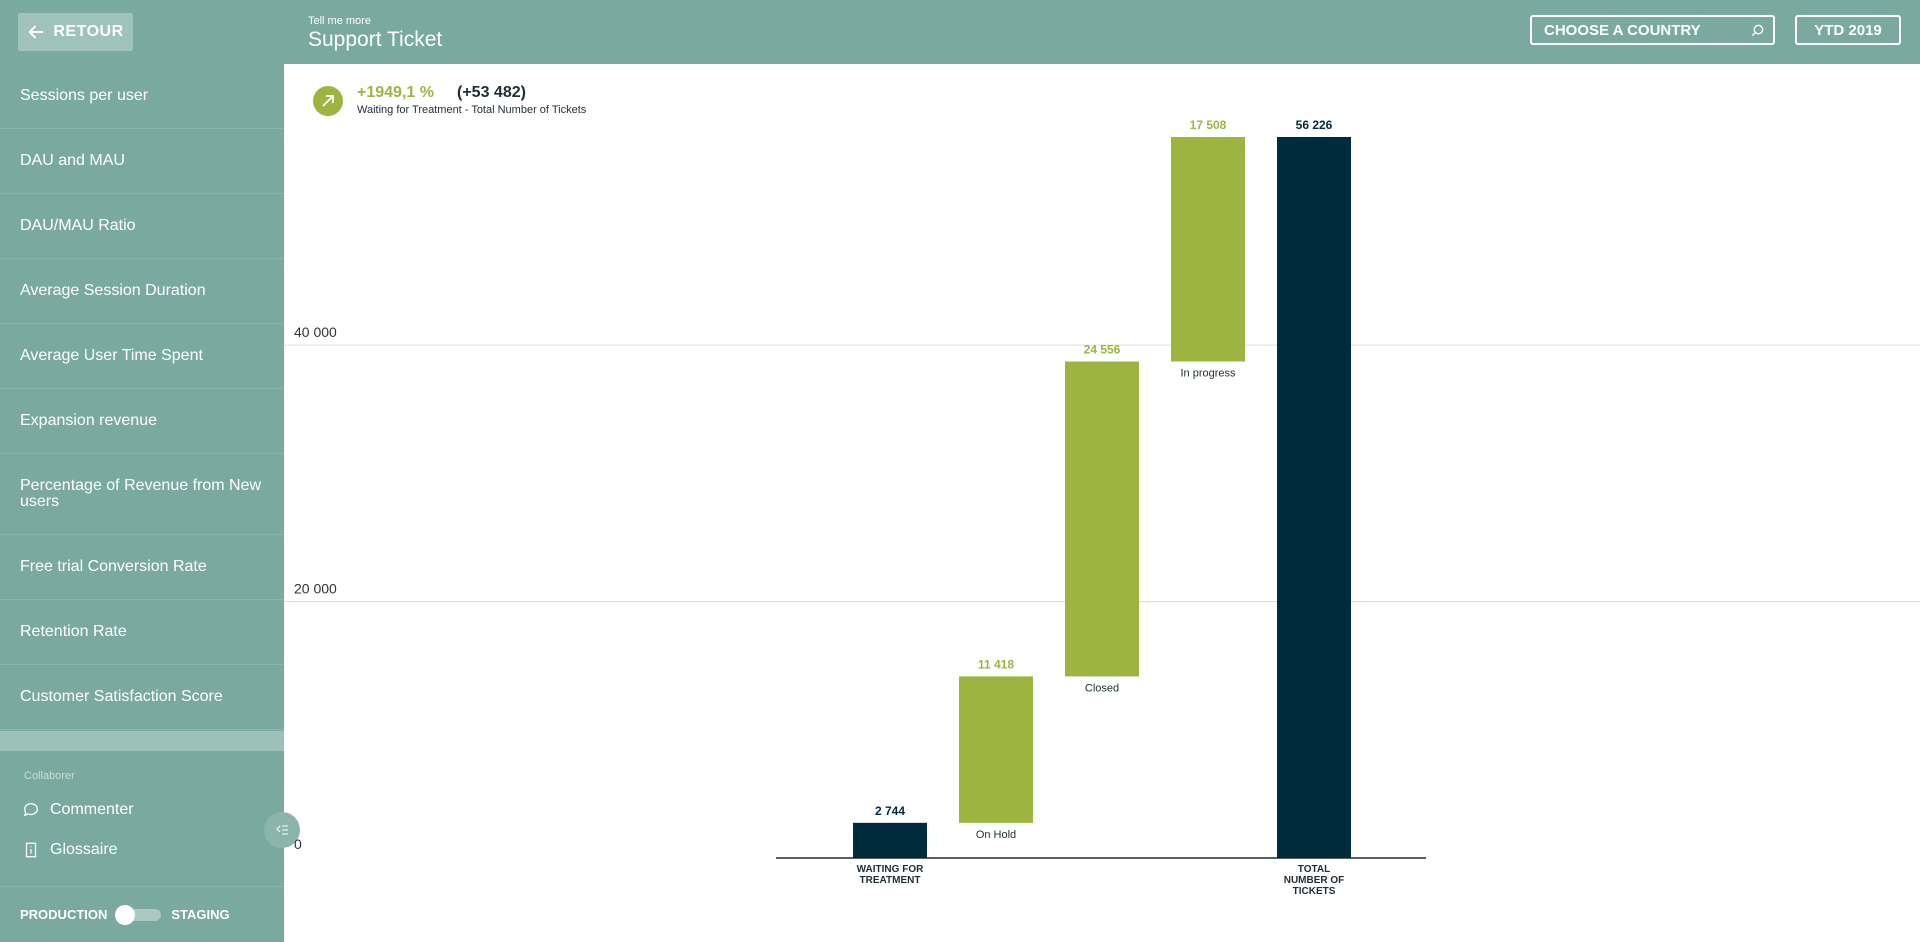 Image resolution: width=1920 pixels, height=942 pixels. Describe the element at coordinates (113, 290) in the screenshot. I see `sidebar-item-label: Average Session Duration` at that location.